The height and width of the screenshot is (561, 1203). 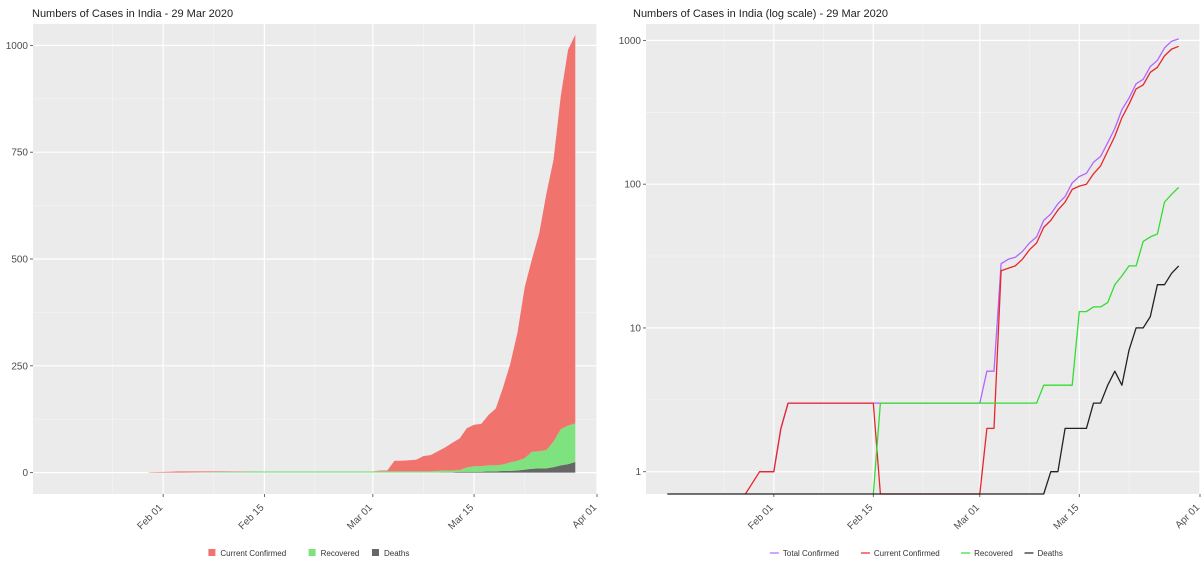 What do you see at coordinates (632, 185) in the screenshot?
I see `y-tick-label: 100` at bounding box center [632, 185].